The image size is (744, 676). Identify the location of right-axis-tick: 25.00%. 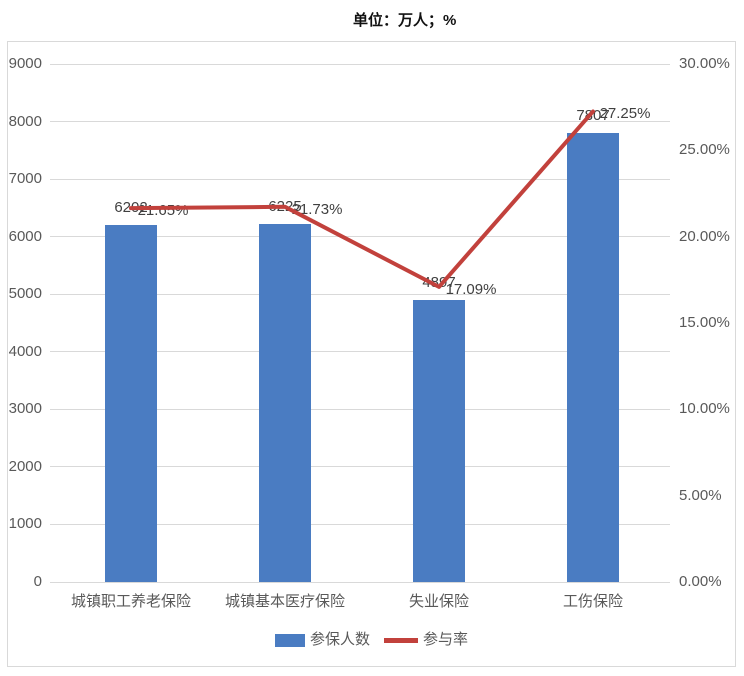
(704, 150).